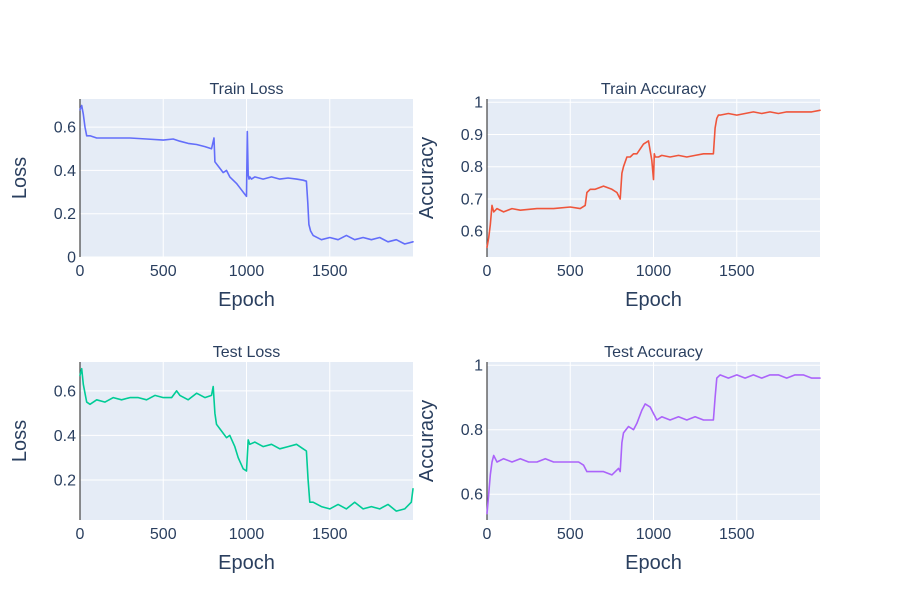 The width and height of the screenshot is (900, 600). Describe the element at coordinates (246, 89) in the screenshot. I see `subplot-title: Train Loss` at that location.